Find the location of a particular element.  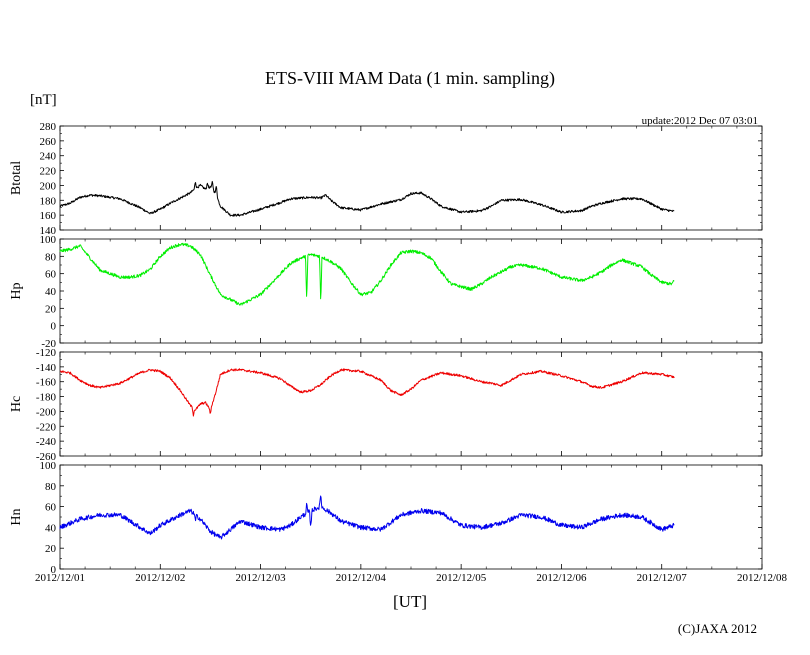

series-line-hc is located at coordinates (367, 392).